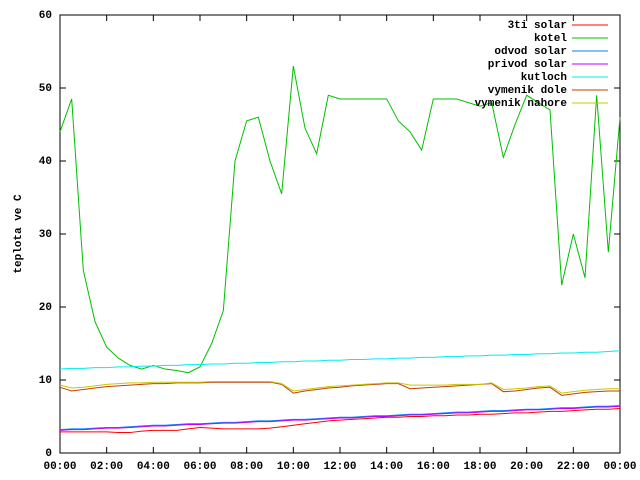 Image resolution: width=640 pixels, height=480 pixels. I want to click on y-tick-label: 50, so click(45, 89).